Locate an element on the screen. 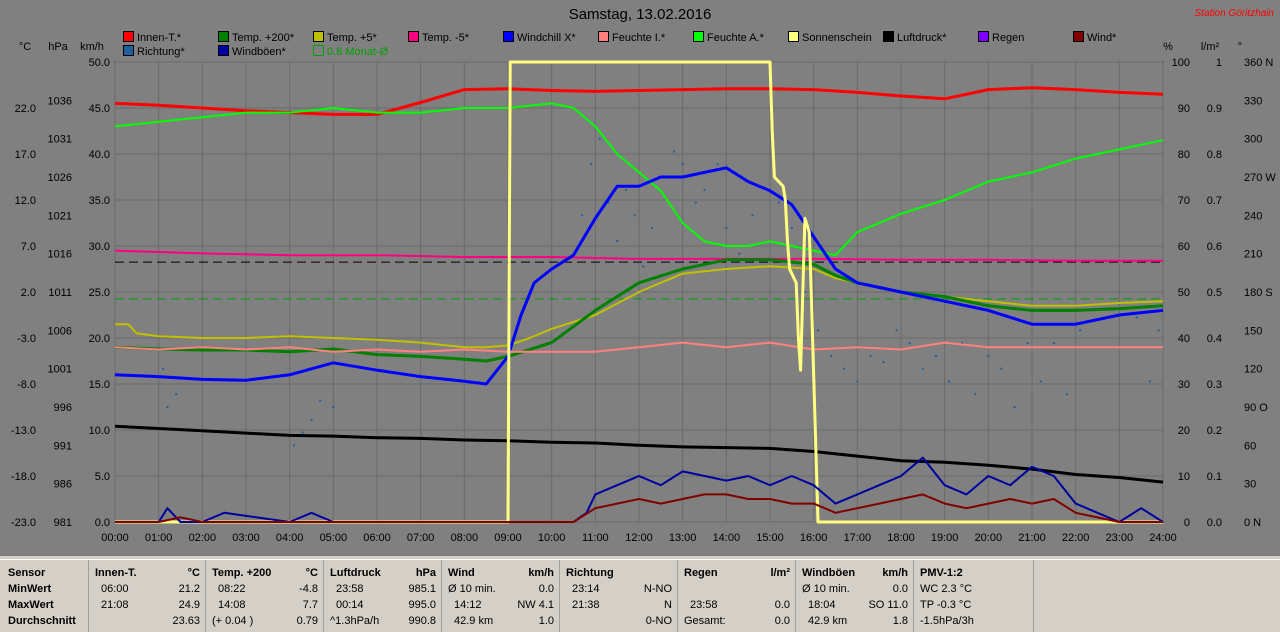 This screenshot has height=632, width=1280. stat-wind-row1-value: 0.0 is located at coordinates (546, 589).